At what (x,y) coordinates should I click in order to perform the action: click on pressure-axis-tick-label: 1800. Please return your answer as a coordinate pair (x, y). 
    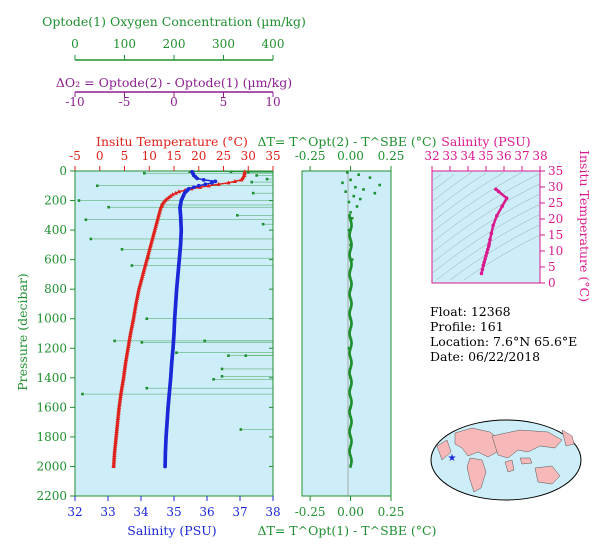
    Looking at the image, I should click on (51, 437).